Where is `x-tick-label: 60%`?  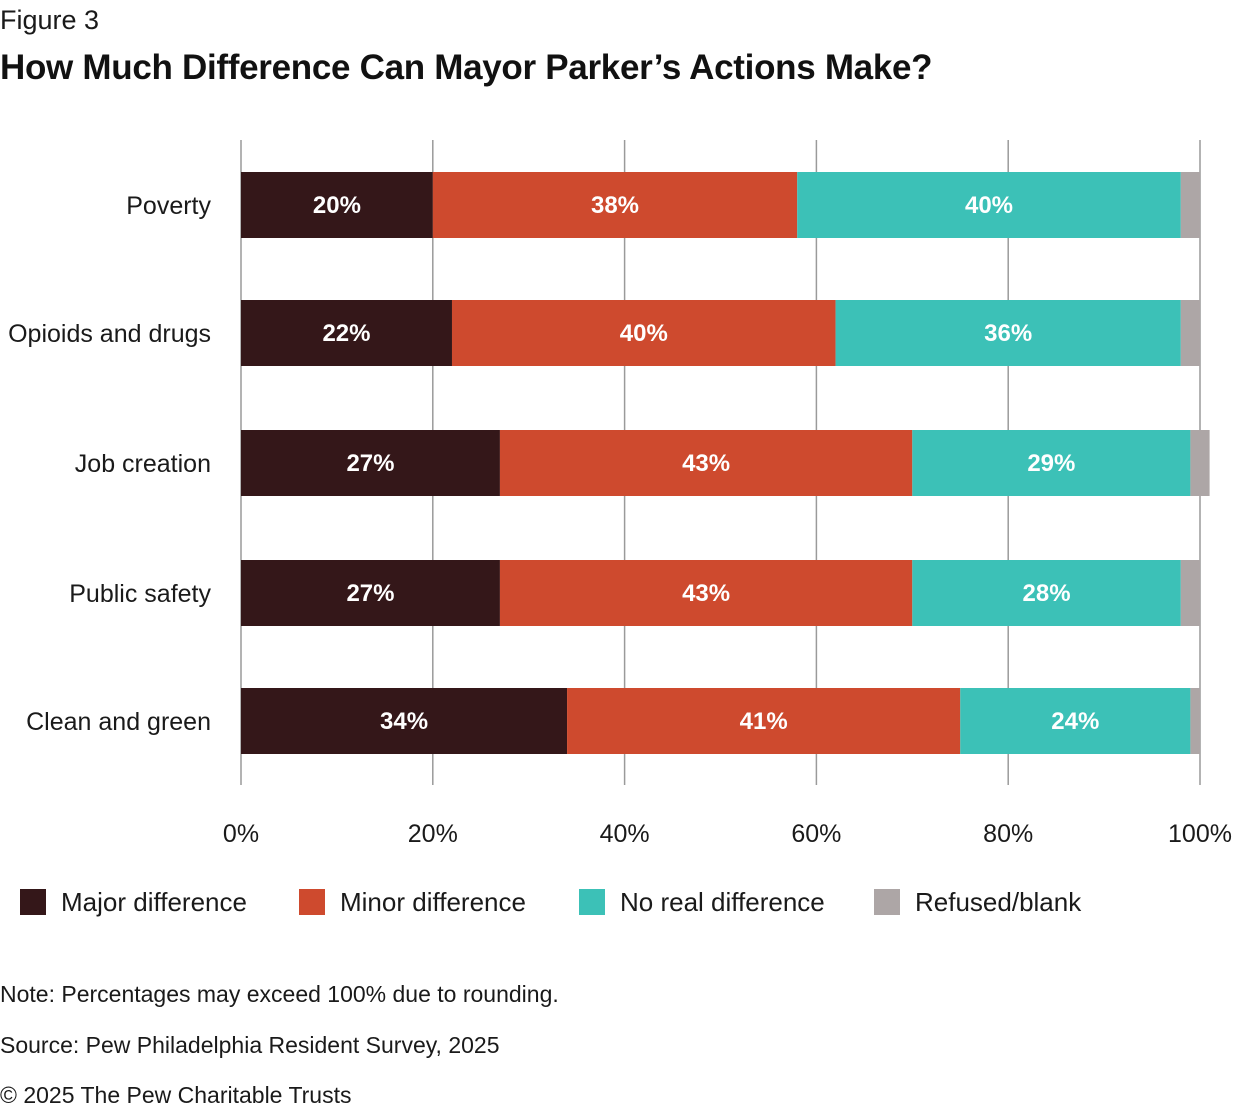
x-tick-label: 60% is located at coordinates (816, 834).